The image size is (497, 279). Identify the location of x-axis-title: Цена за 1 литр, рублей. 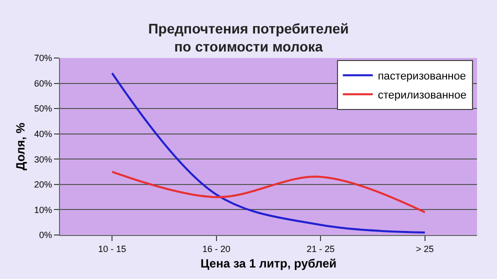
(268, 263).